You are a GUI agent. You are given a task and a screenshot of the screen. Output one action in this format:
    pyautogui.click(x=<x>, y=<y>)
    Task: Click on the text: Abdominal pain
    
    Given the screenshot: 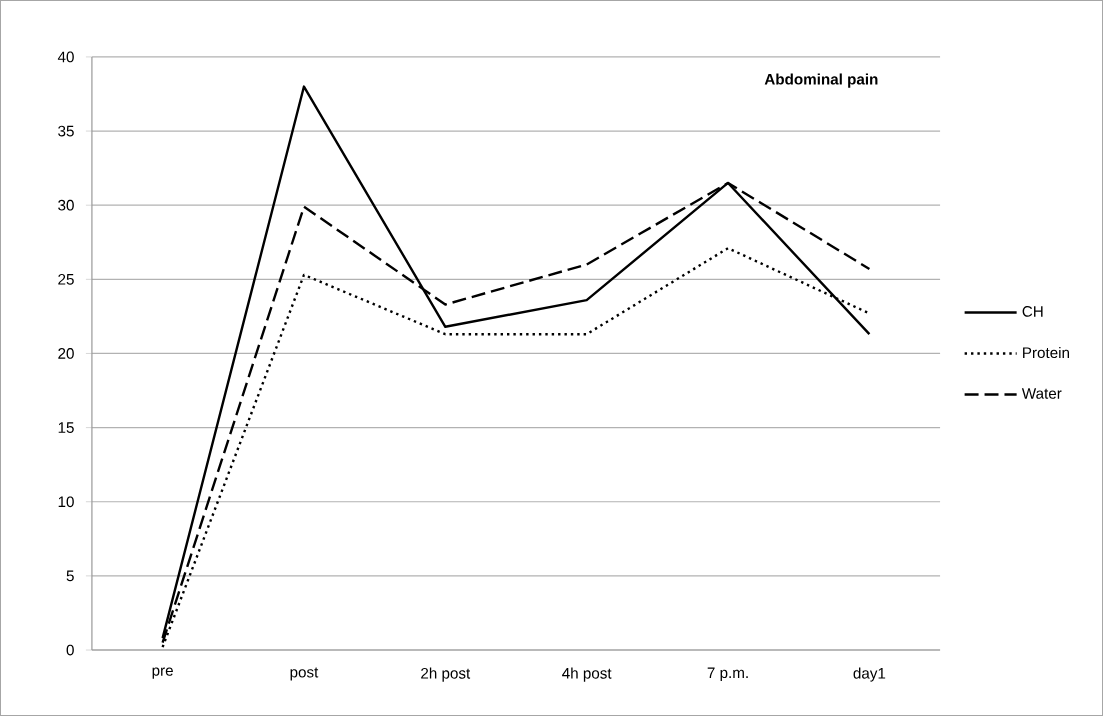 What is the action you would take?
    pyautogui.click(x=821, y=80)
    